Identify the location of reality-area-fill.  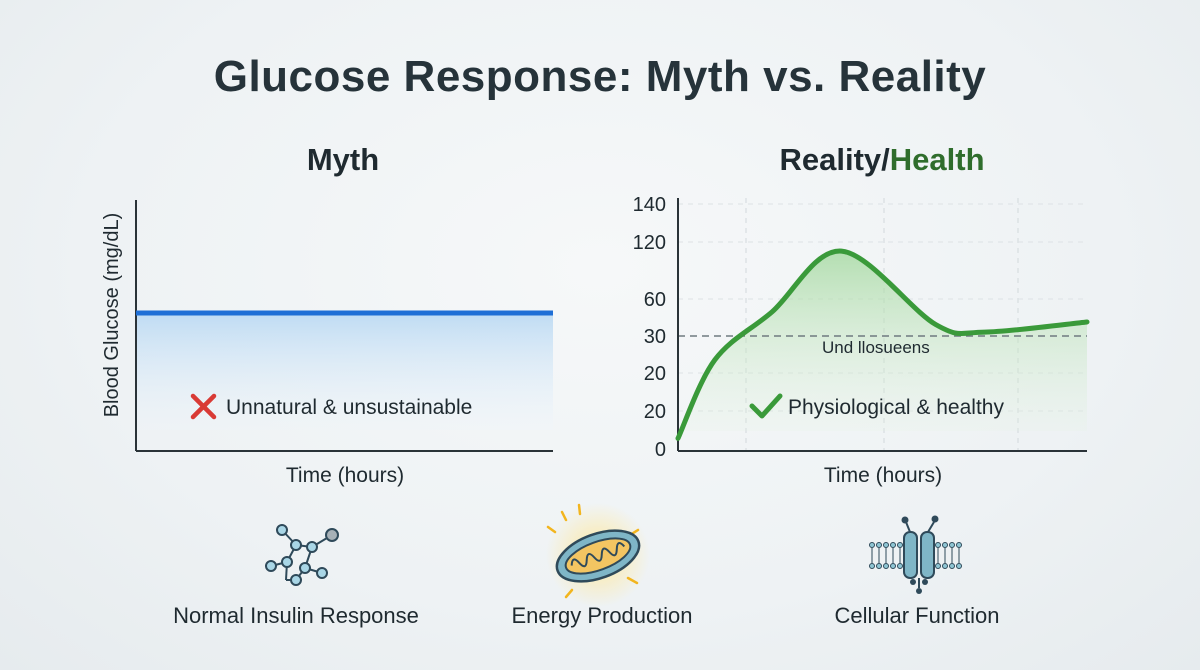
(882, 345).